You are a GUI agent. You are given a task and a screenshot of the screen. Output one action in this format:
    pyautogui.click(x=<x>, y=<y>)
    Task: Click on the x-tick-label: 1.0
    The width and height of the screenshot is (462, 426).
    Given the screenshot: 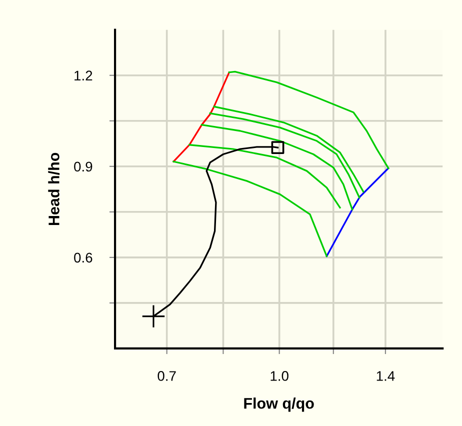 What is the action you would take?
    pyautogui.click(x=279, y=376)
    